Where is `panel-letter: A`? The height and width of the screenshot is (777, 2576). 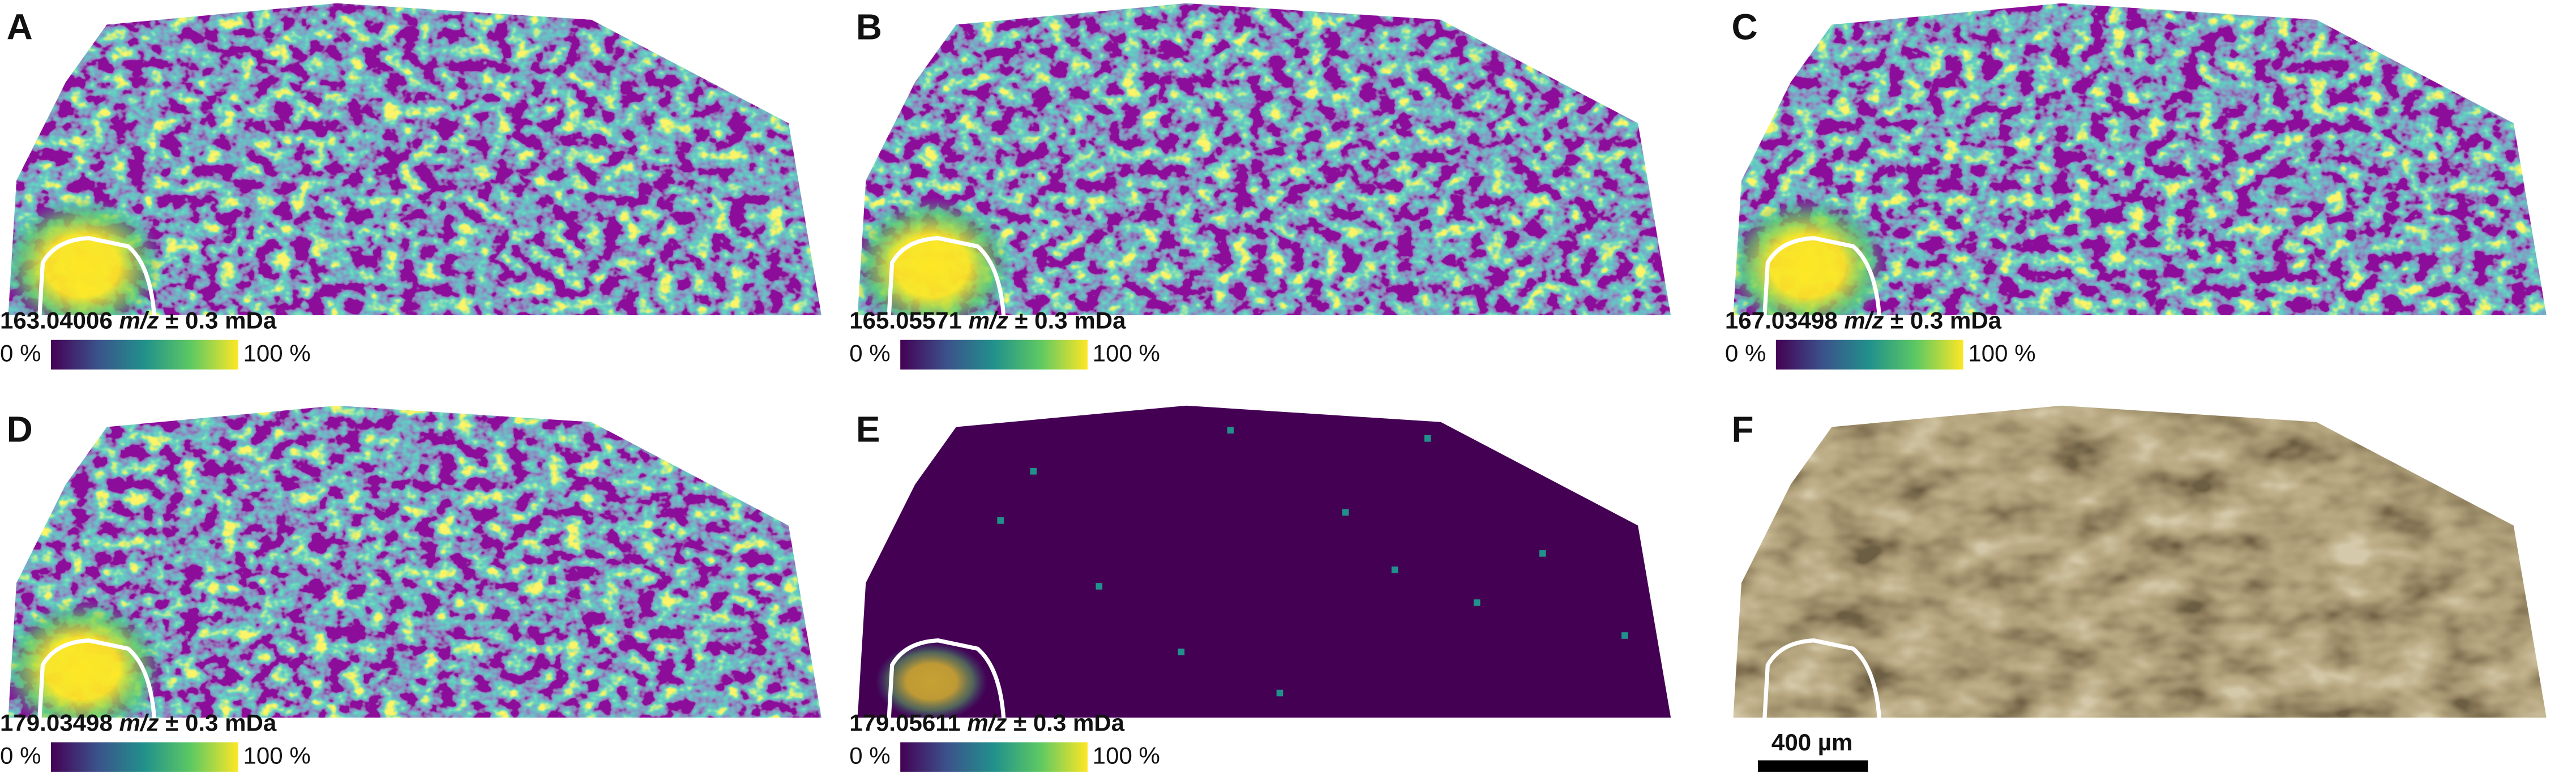 panel-letter: A is located at coordinates (20, 28).